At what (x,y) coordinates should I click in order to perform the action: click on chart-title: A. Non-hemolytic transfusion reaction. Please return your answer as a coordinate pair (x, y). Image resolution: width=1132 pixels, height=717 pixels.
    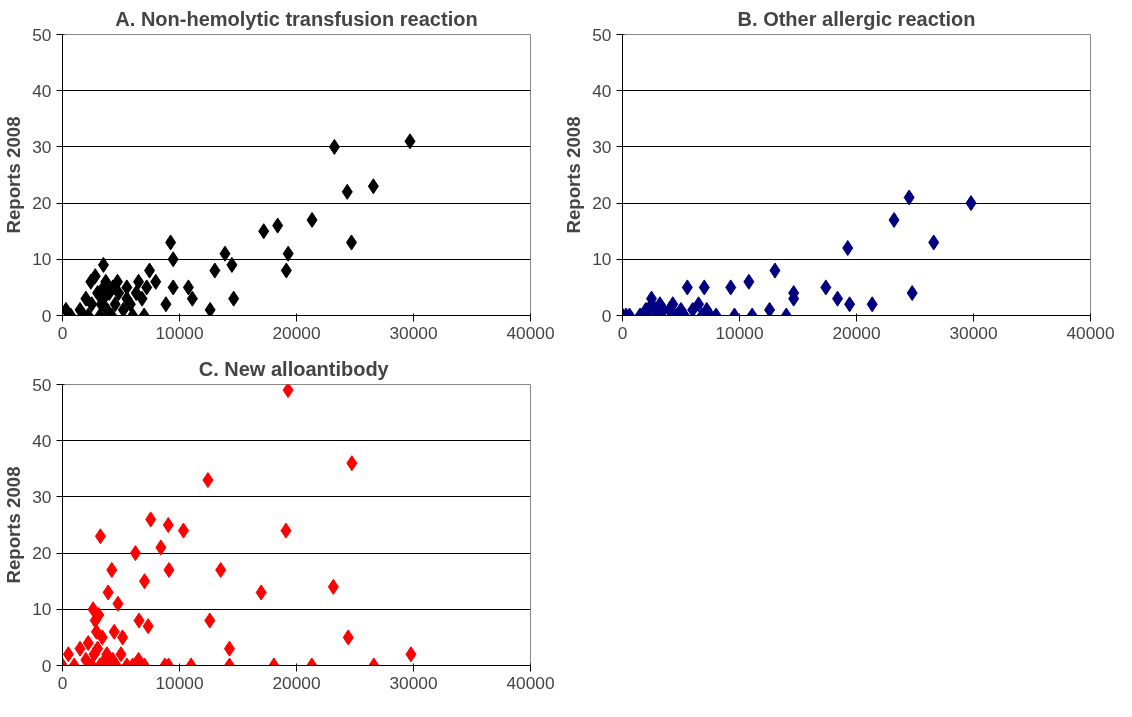
    Looking at the image, I should click on (296, 18).